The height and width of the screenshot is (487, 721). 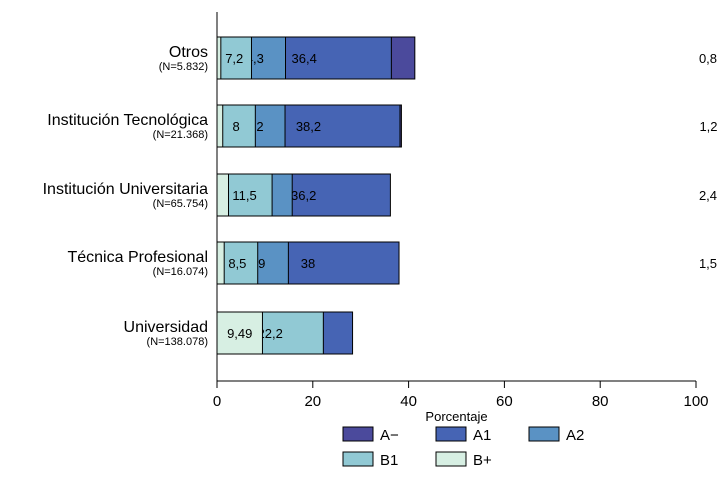 What do you see at coordinates (389, 460) in the screenshot?
I see `legend-label: B1` at bounding box center [389, 460].